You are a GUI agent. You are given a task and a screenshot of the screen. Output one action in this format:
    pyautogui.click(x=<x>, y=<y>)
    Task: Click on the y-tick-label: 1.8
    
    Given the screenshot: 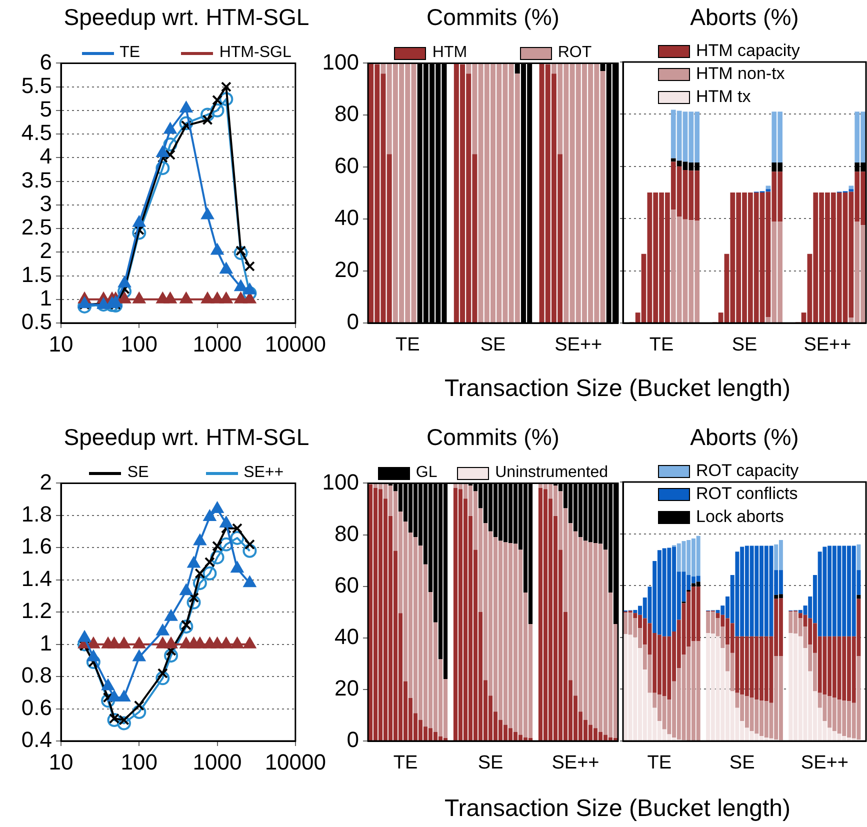 What is the action you would take?
    pyautogui.click(x=36, y=513)
    